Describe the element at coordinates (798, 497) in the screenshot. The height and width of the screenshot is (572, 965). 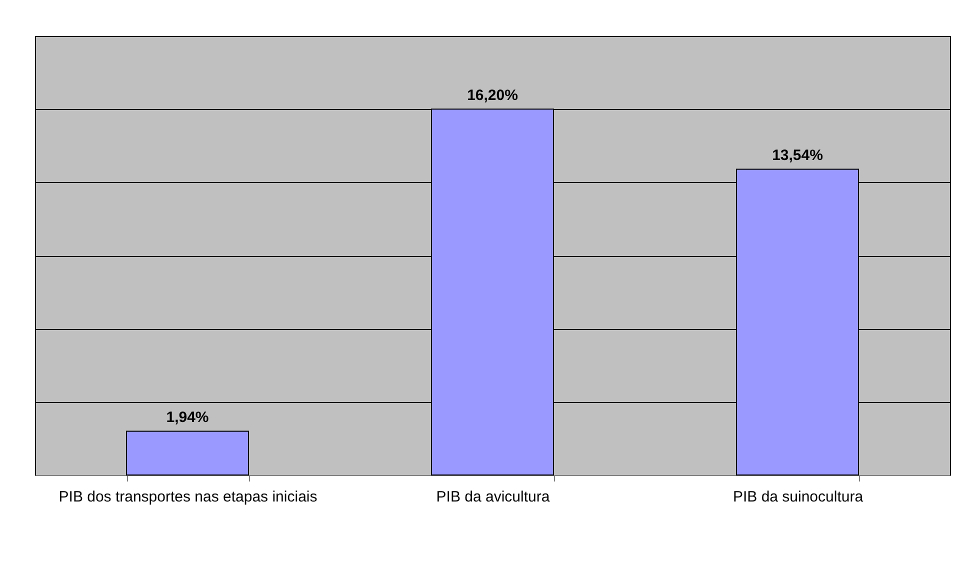
I see `x-tick-label: PIB da suinocultura` at that location.